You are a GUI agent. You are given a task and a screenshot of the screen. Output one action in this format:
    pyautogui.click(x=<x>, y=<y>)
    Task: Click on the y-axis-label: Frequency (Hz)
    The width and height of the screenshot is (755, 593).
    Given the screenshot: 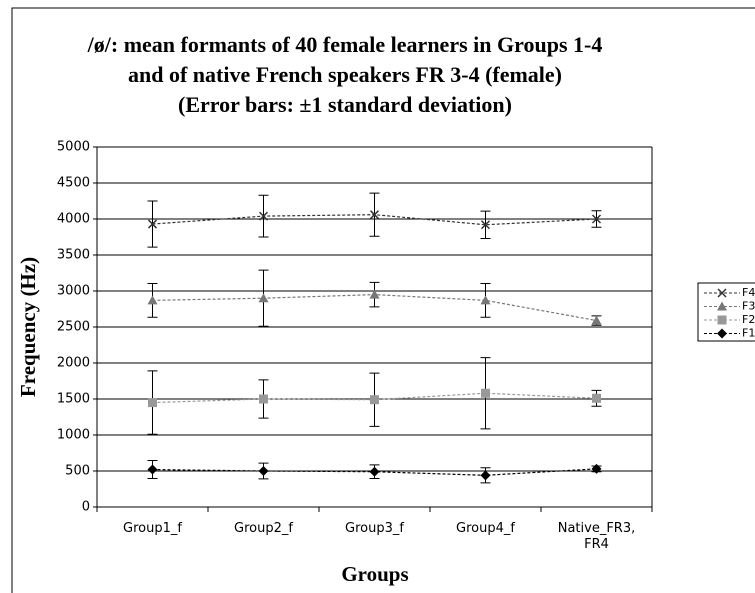 What is the action you would take?
    pyautogui.click(x=28, y=327)
    